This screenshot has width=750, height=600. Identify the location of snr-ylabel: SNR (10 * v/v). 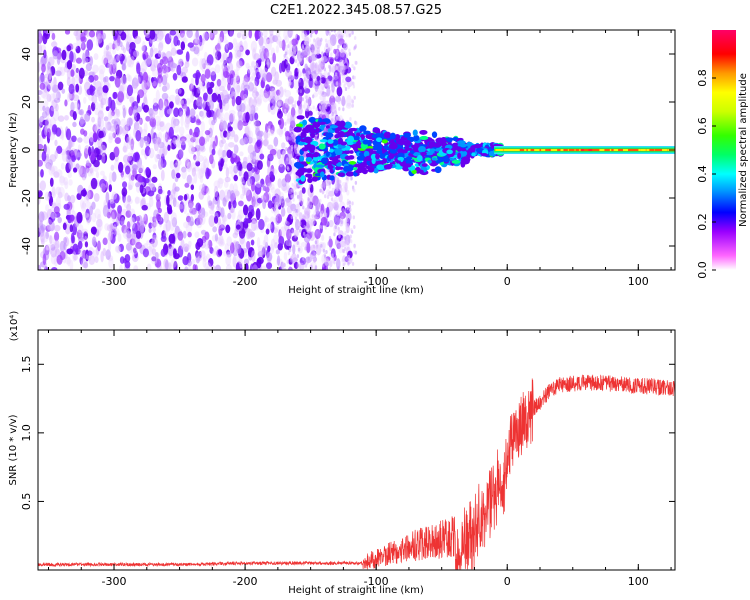
(13, 449).